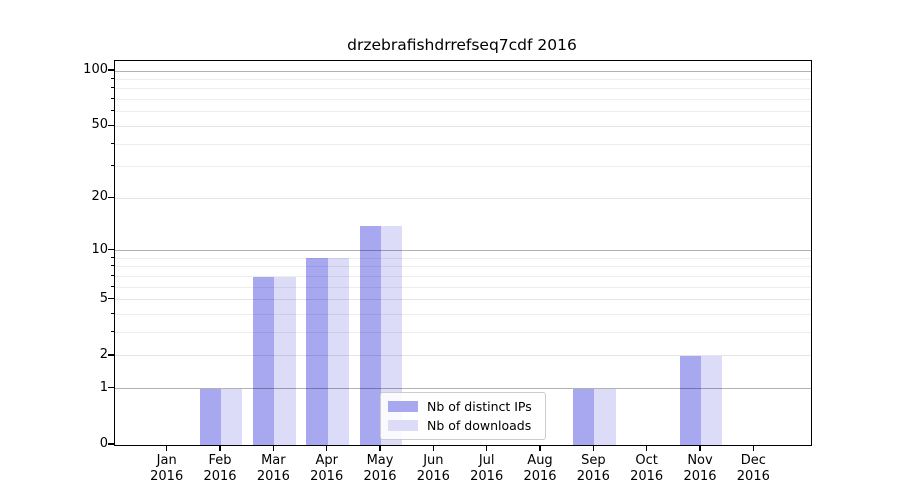 The image size is (900, 500). What do you see at coordinates (605, 416) in the screenshot?
I see `bar-nb-of-downloads-sep` at bounding box center [605, 416].